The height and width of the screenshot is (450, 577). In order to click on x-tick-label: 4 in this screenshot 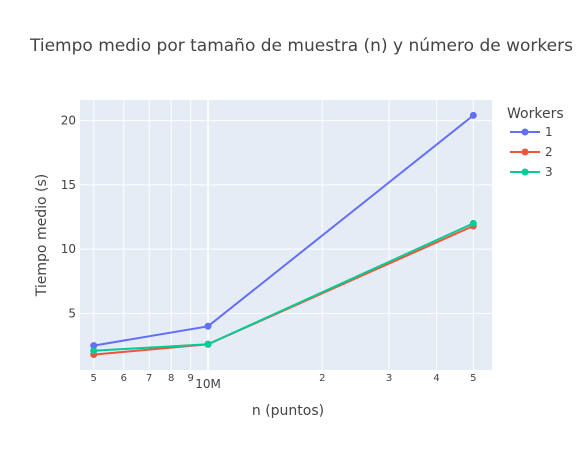, I will do `click(436, 378)`.